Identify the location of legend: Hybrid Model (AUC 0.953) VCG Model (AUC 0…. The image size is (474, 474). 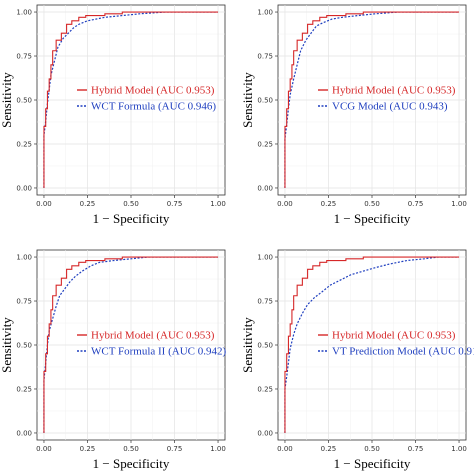
(387, 99).